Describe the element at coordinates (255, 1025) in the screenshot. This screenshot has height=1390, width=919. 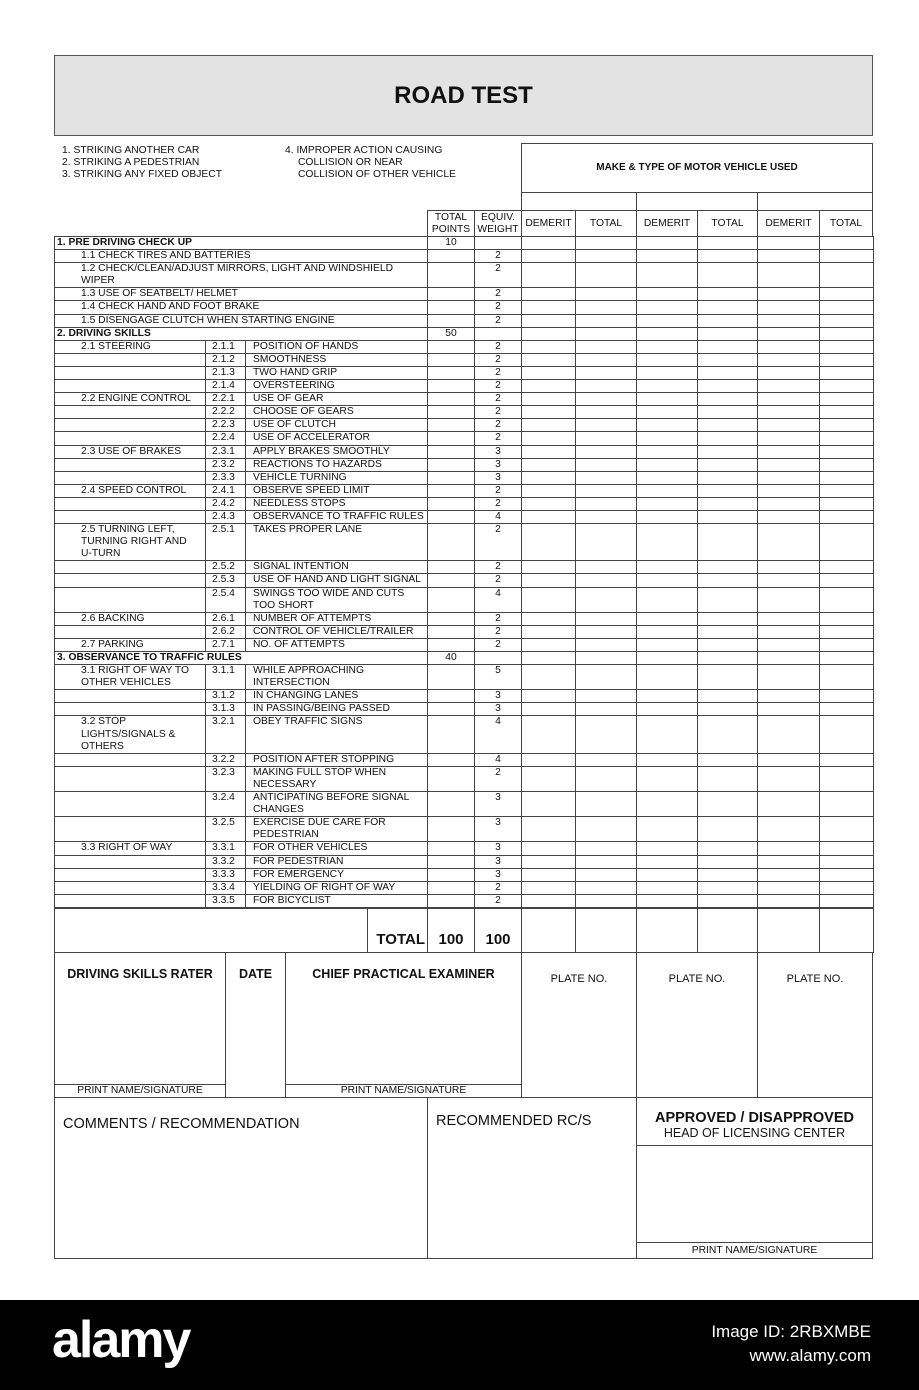
I see `date-box: DATE` at that location.